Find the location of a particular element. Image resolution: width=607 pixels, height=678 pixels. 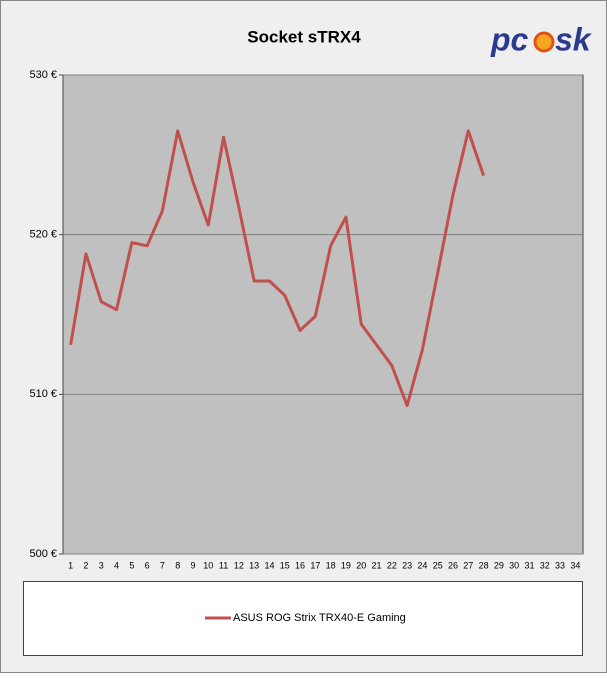

logo: pc sk is located at coordinates (541, 39).